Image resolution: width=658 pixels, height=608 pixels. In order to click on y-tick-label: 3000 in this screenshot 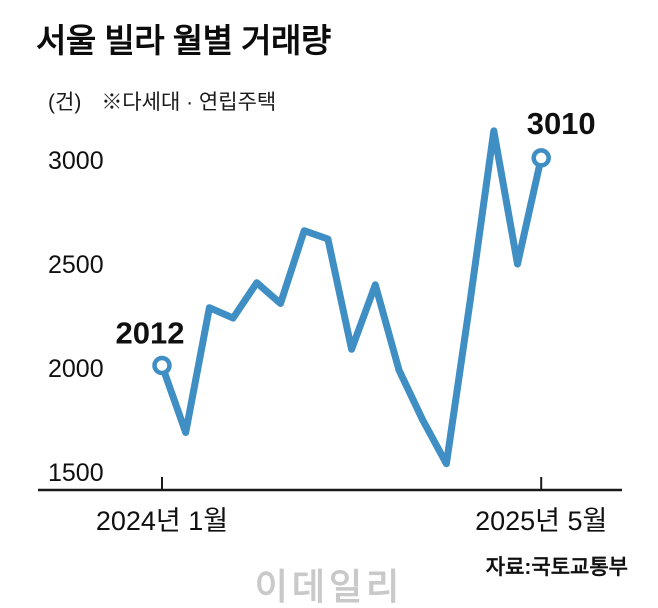, I will do `click(76, 161)`.